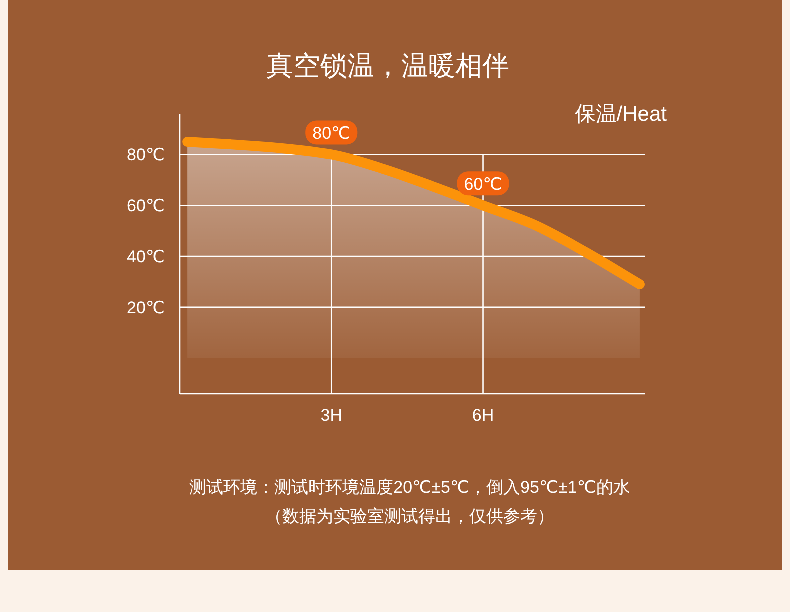  What do you see at coordinates (388, 66) in the screenshot?
I see `chart-title: 真空锁温，温暖相伴` at bounding box center [388, 66].